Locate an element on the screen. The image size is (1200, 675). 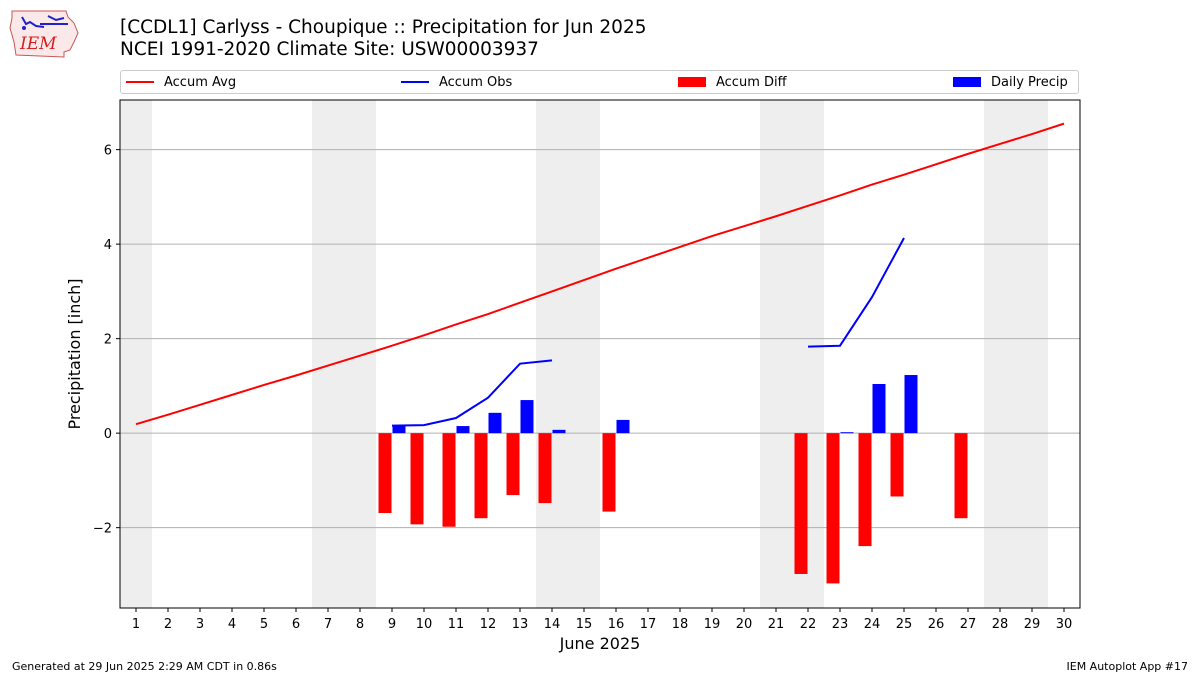
x-tick-label: 11 is located at coordinates (456, 624).